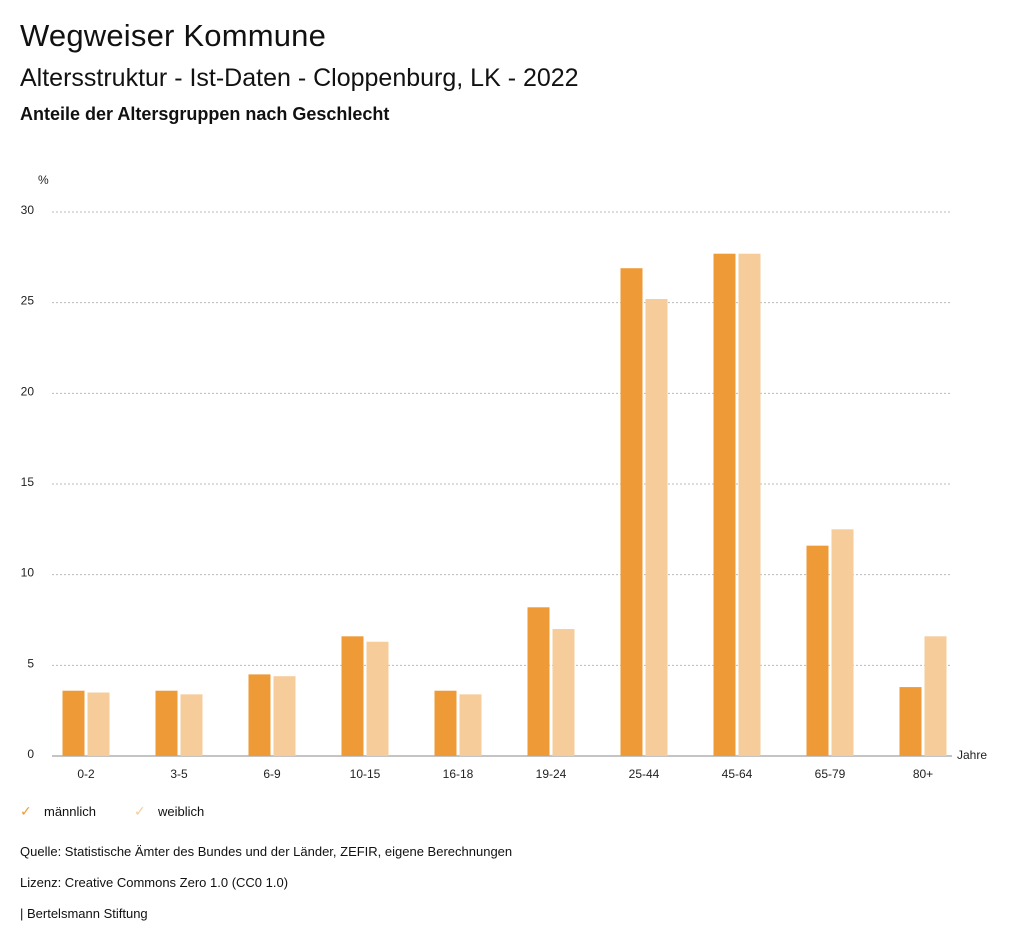 The image size is (1024, 946). I want to click on x-tick-label: 3-5, so click(179, 774).